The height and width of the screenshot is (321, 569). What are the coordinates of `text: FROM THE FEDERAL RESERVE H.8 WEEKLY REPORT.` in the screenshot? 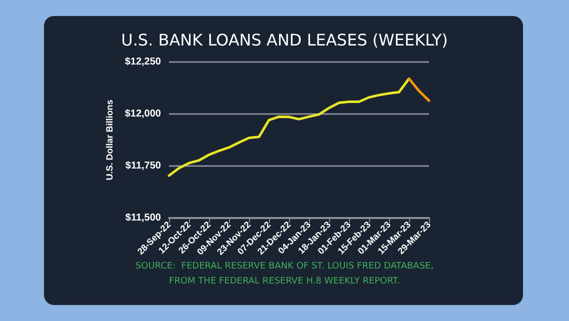 It's located at (284, 281).